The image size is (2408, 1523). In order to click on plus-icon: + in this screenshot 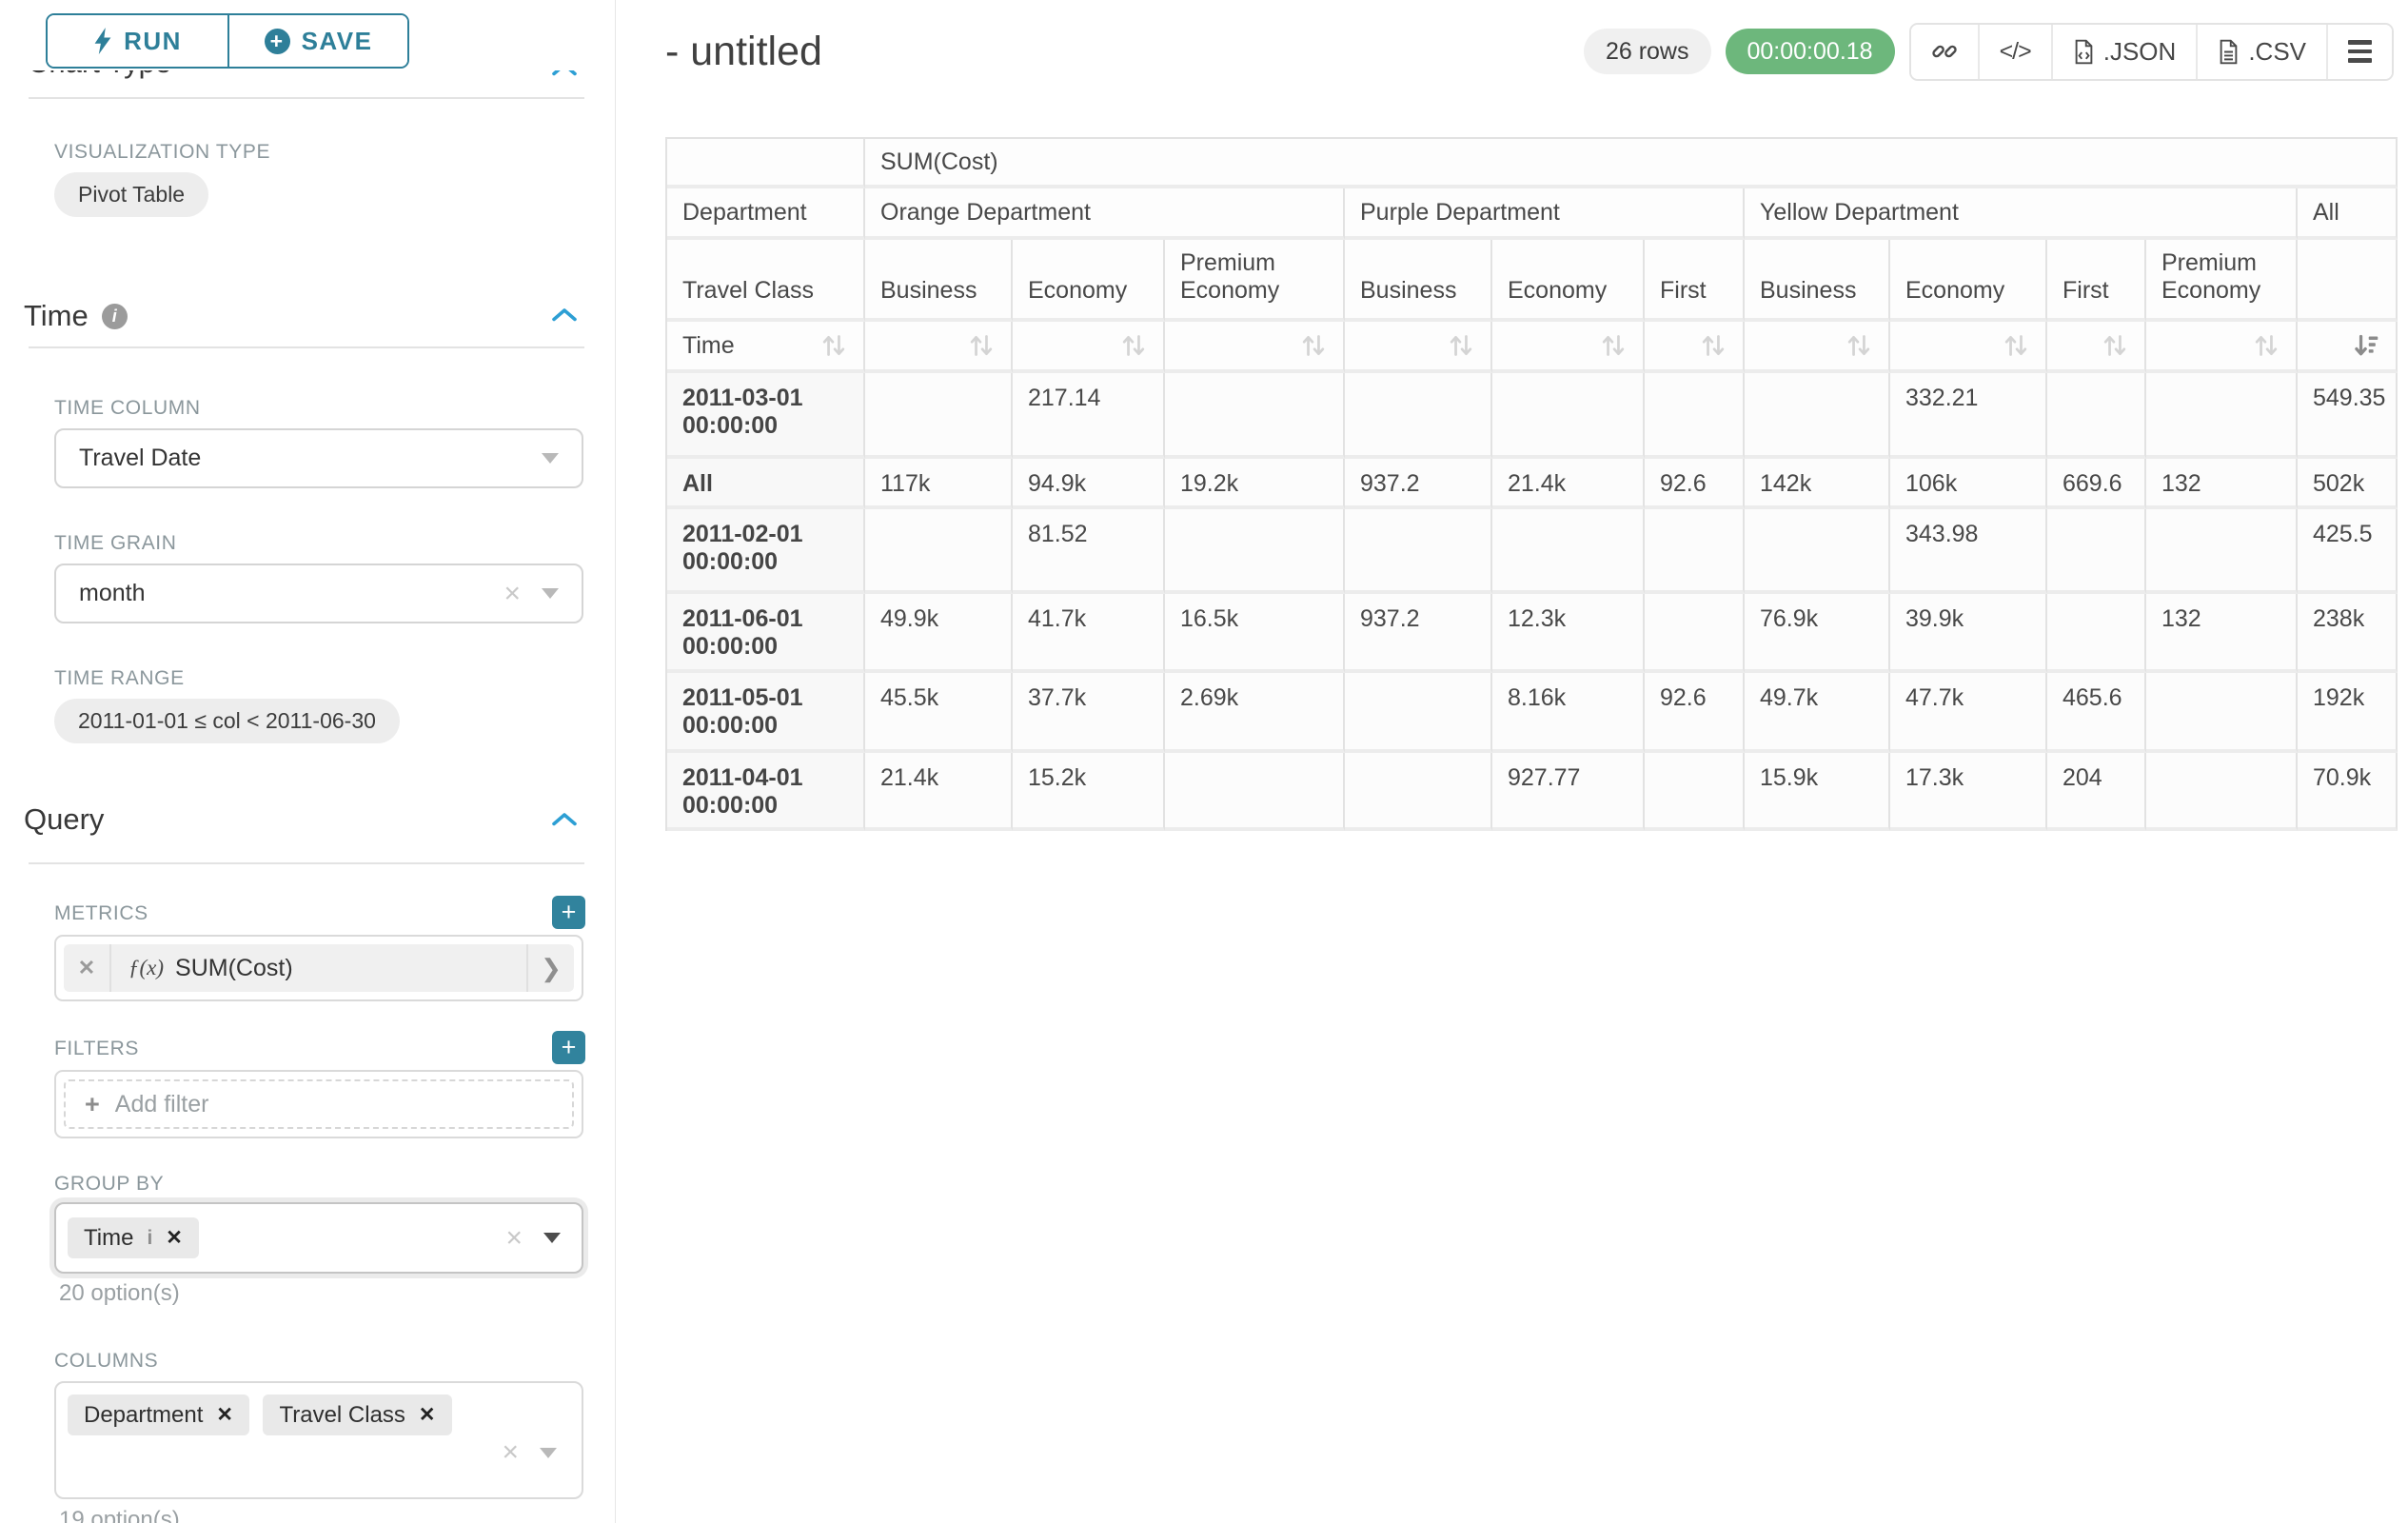, I will do `click(92, 1104)`.